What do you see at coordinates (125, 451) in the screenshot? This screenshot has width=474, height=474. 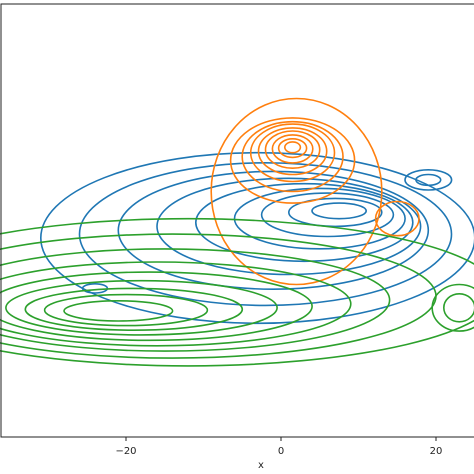 I see `x-tick-label: −20` at bounding box center [125, 451].